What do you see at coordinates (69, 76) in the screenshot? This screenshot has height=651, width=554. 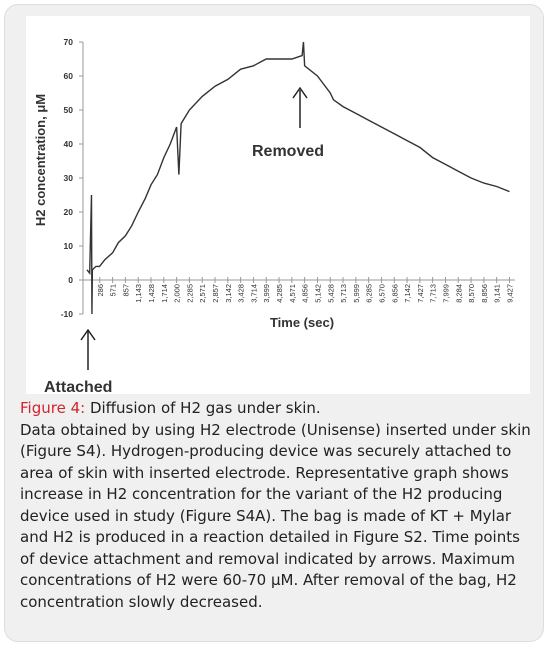 I see `y-tick-label: 60` at bounding box center [69, 76].